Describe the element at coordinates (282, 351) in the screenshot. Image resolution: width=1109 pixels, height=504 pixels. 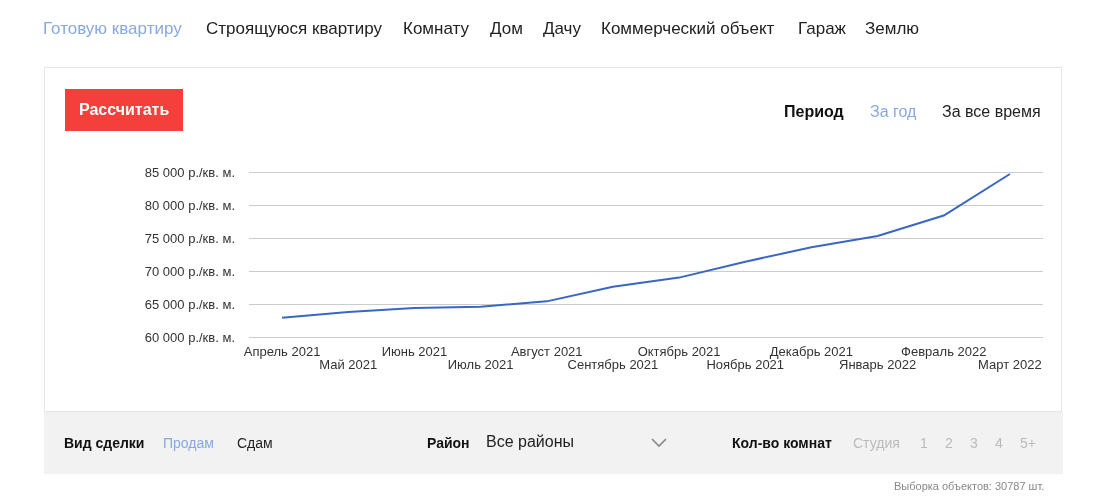
I see `x-tick-label: Апрель 2021` at that location.